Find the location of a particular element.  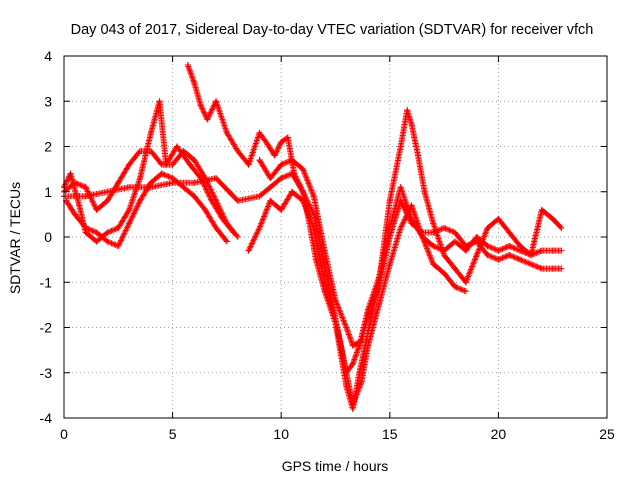

x-tick-label: 25 is located at coordinates (607, 434).